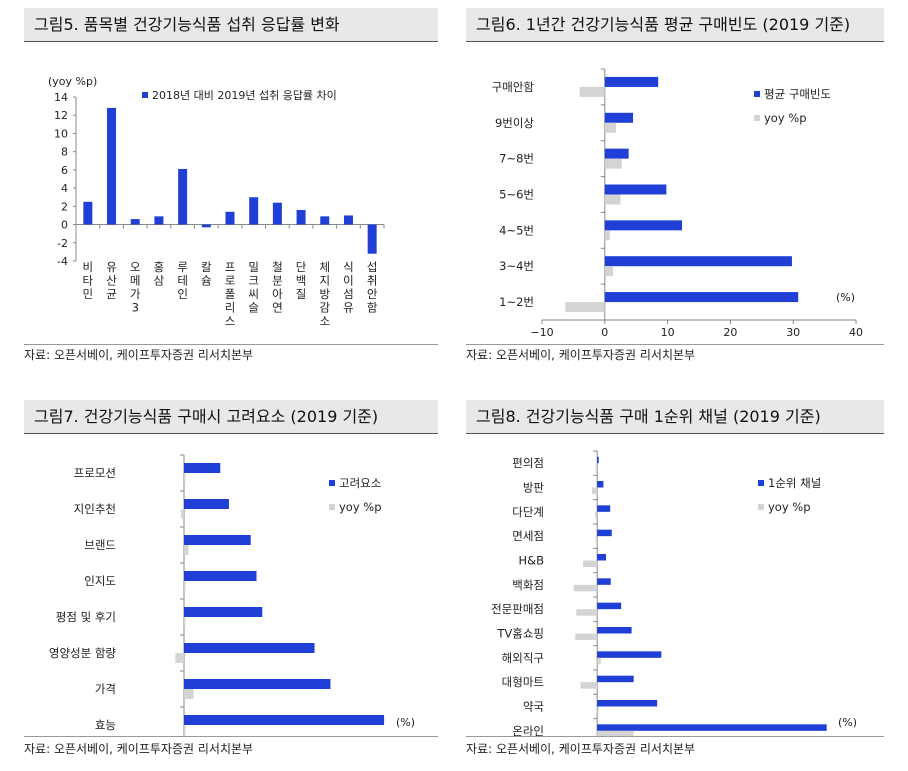 This screenshot has height=771, width=908. I want to click on y-tick-label: 백화점, so click(528, 585).